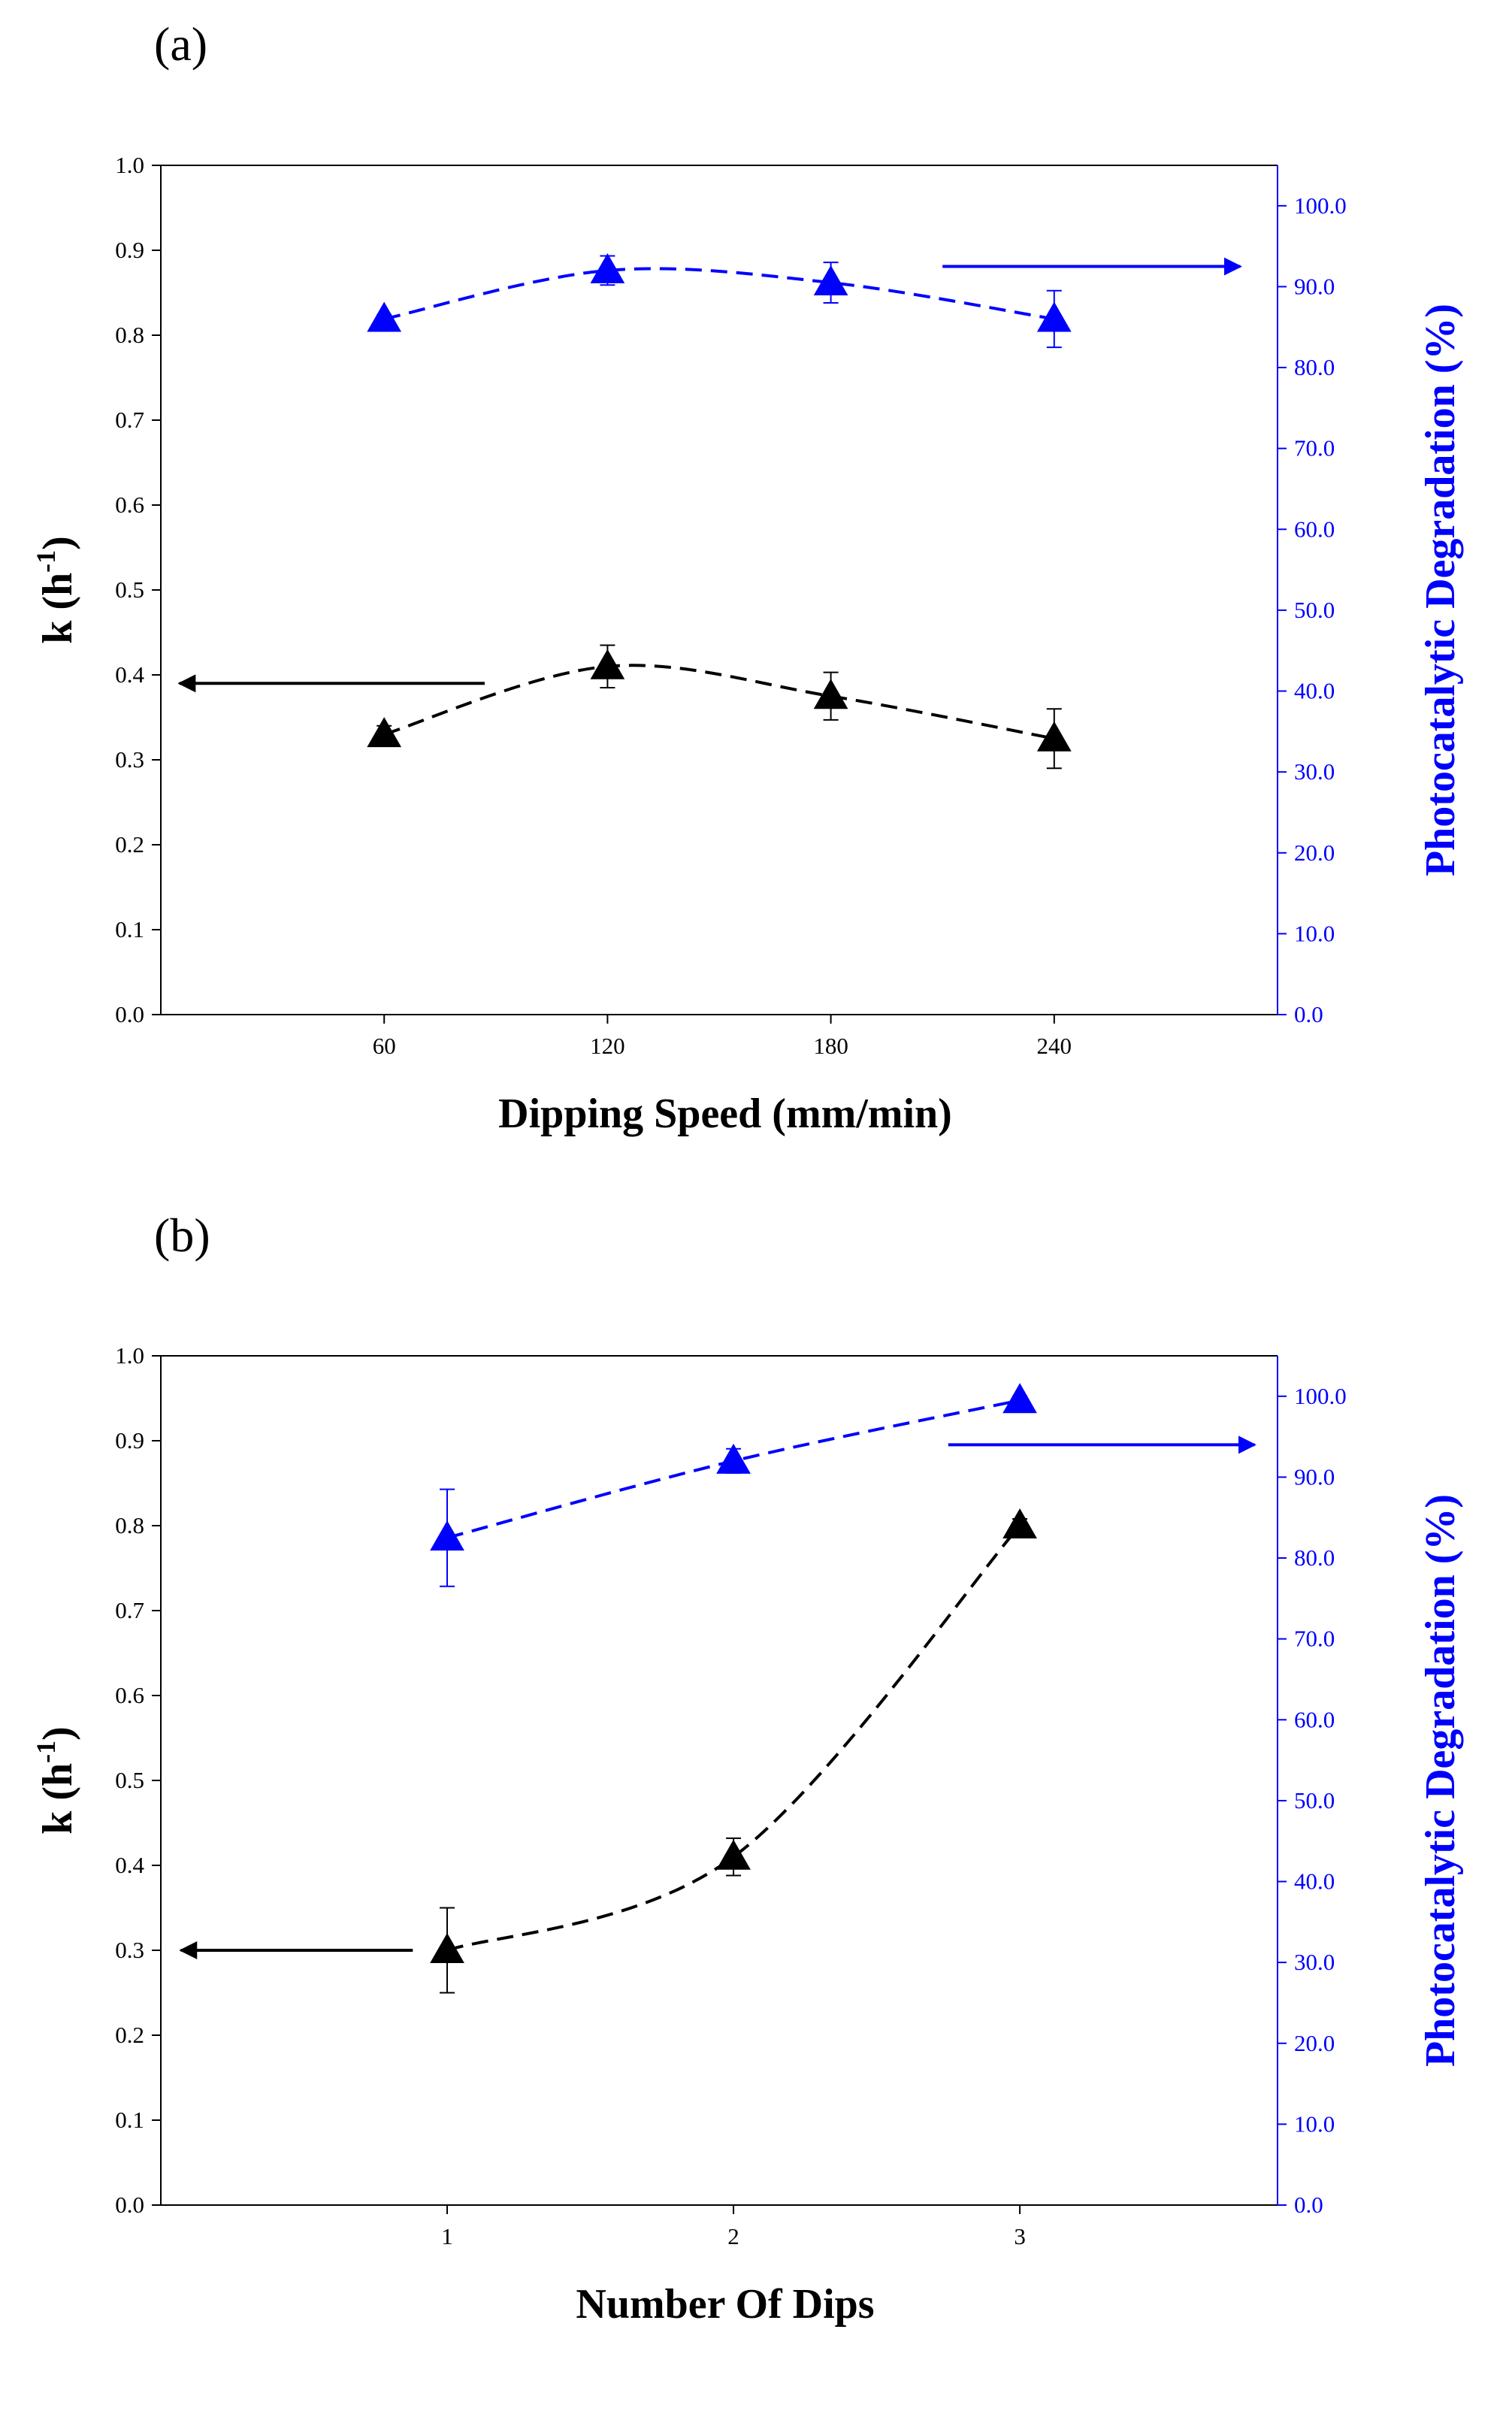  I want to click on x-tick-label: 60, so click(384, 1046).